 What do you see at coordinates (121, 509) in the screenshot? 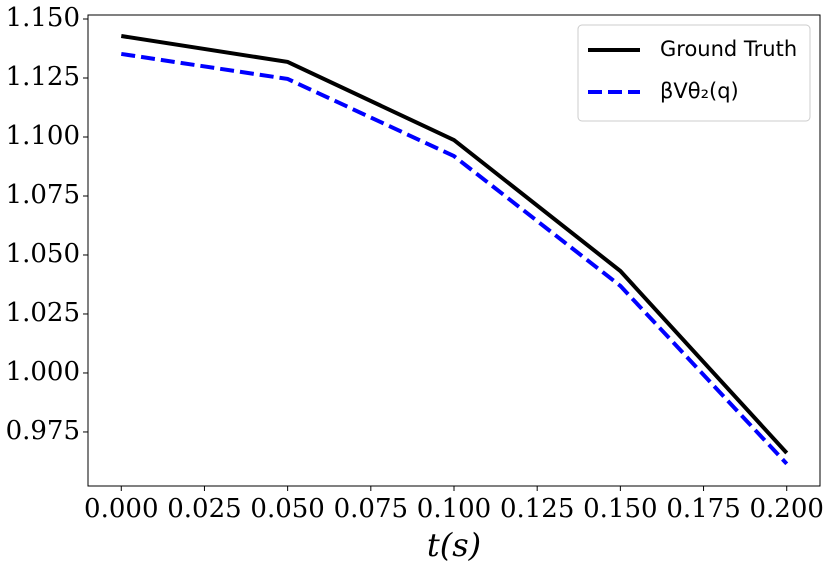
I see `x-tick-label: 0.000` at bounding box center [121, 509].